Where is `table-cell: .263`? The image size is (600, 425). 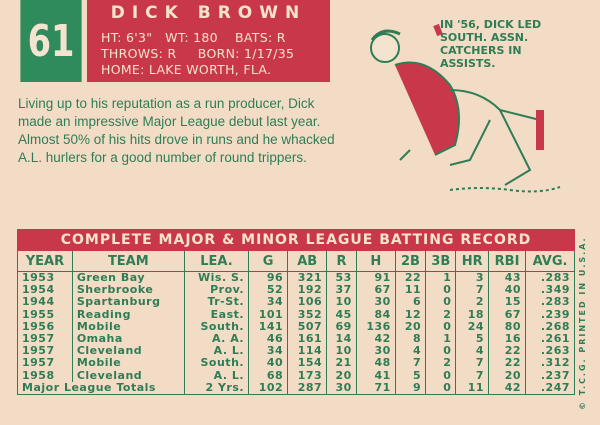 table-cell: .263 is located at coordinates (550, 351).